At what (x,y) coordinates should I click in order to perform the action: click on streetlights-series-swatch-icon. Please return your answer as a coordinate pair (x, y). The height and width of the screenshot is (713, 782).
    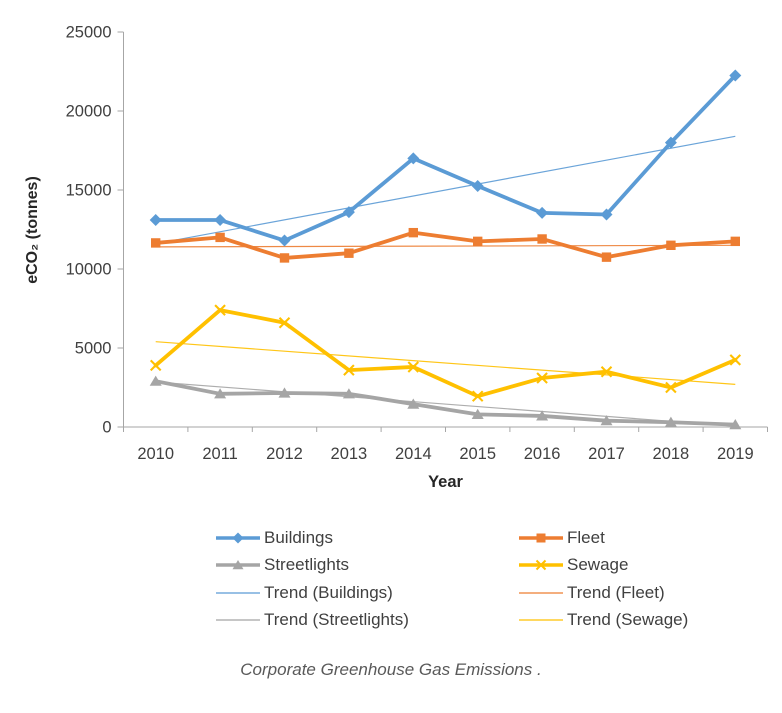
    Looking at the image, I should click on (238, 565).